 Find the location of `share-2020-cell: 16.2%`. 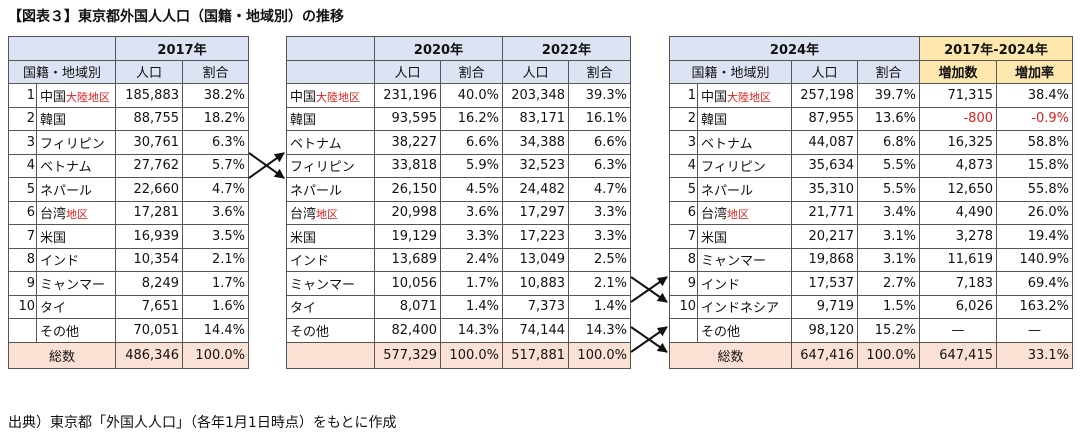

share-2020-cell: 16.2% is located at coordinates (471, 118).